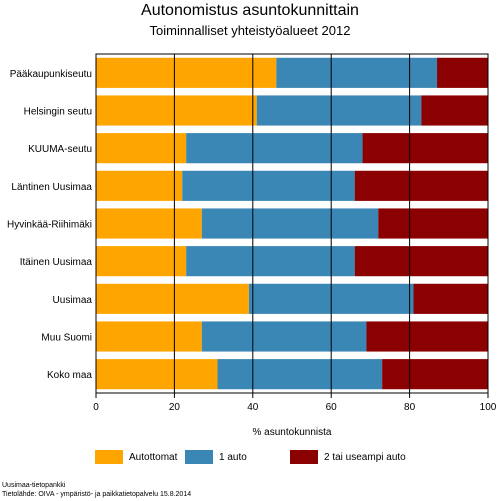 The width and height of the screenshot is (500, 501). I want to click on chart-title: Autonomistus asuntokunnittain, so click(250, 10).